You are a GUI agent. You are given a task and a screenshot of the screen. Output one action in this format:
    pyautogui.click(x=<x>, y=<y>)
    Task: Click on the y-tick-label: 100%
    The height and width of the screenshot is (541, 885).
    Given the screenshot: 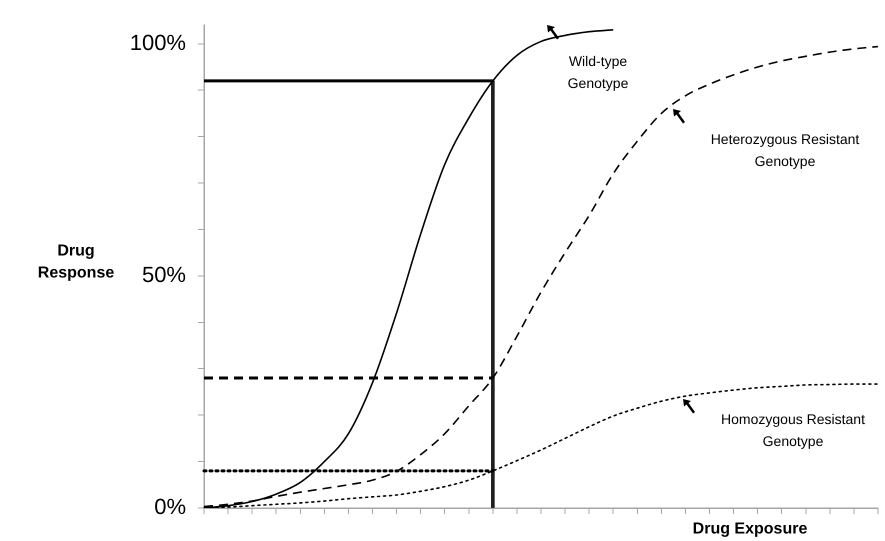 What is the action you would take?
    pyautogui.click(x=158, y=42)
    